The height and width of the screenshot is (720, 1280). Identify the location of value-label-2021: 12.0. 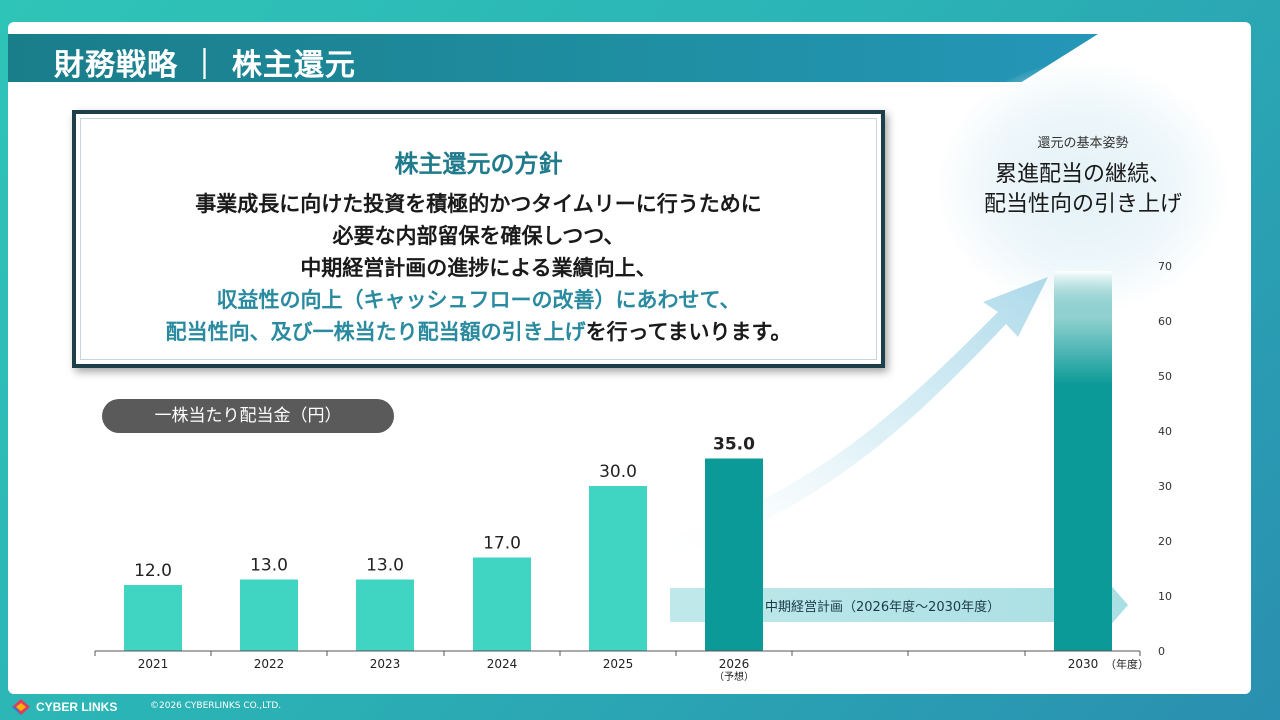
(153, 571).